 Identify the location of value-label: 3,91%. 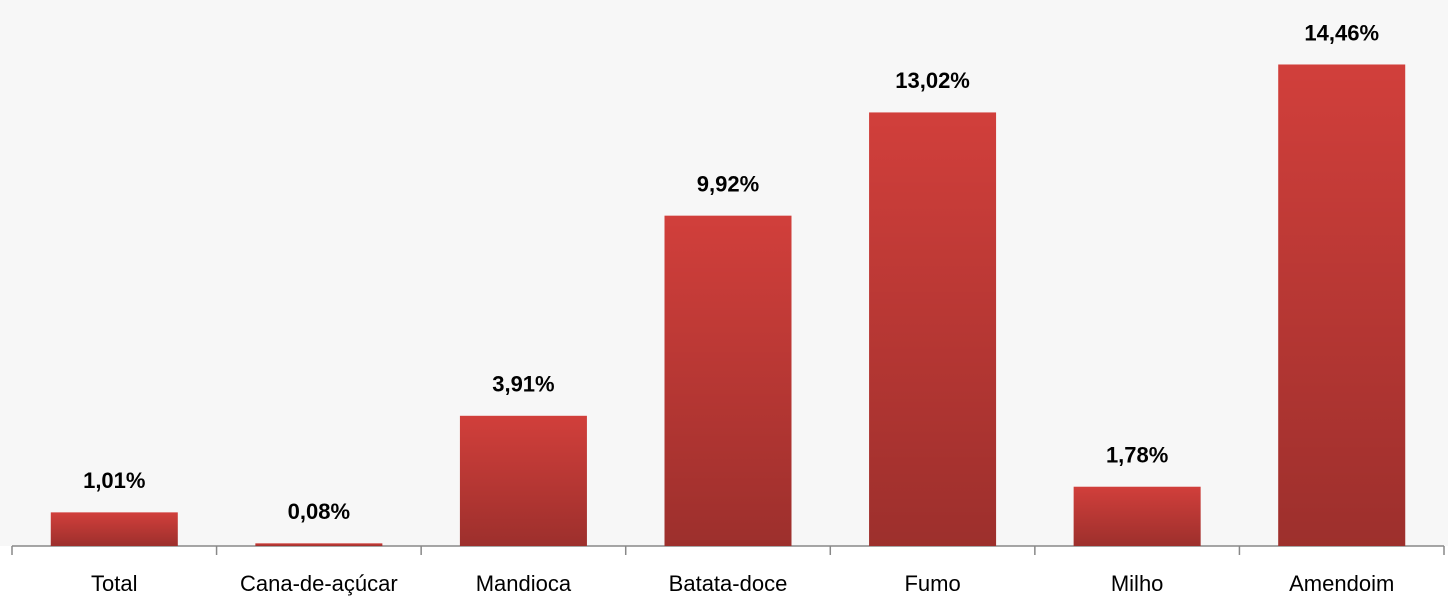
(523, 384).